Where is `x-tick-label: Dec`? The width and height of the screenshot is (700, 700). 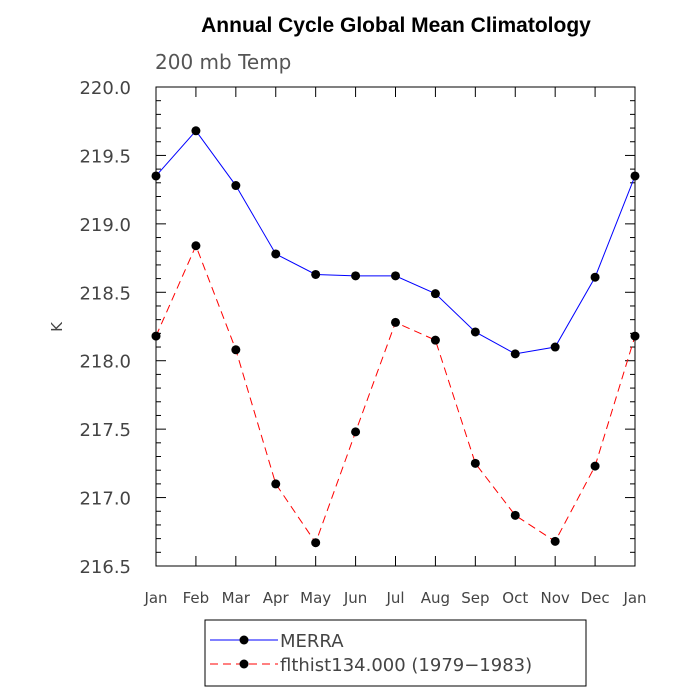 x-tick-label: Dec is located at coordinates (595, 598).